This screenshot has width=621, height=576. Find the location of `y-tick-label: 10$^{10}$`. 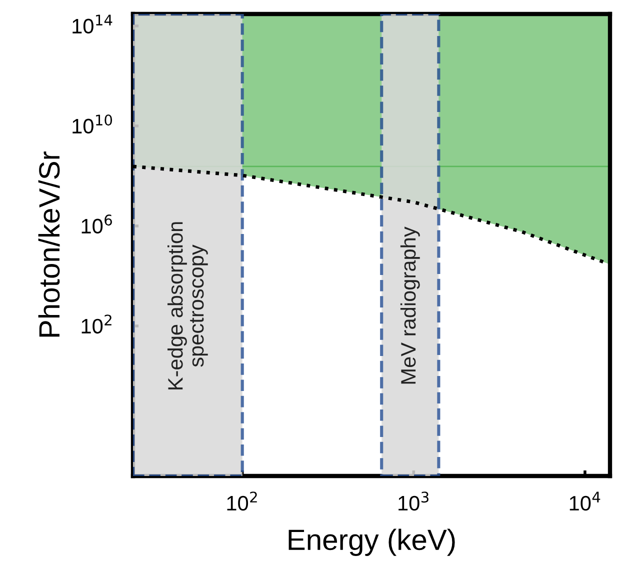

y-tick-label: 10$^{10}$ is located at coordinates (92, 124).